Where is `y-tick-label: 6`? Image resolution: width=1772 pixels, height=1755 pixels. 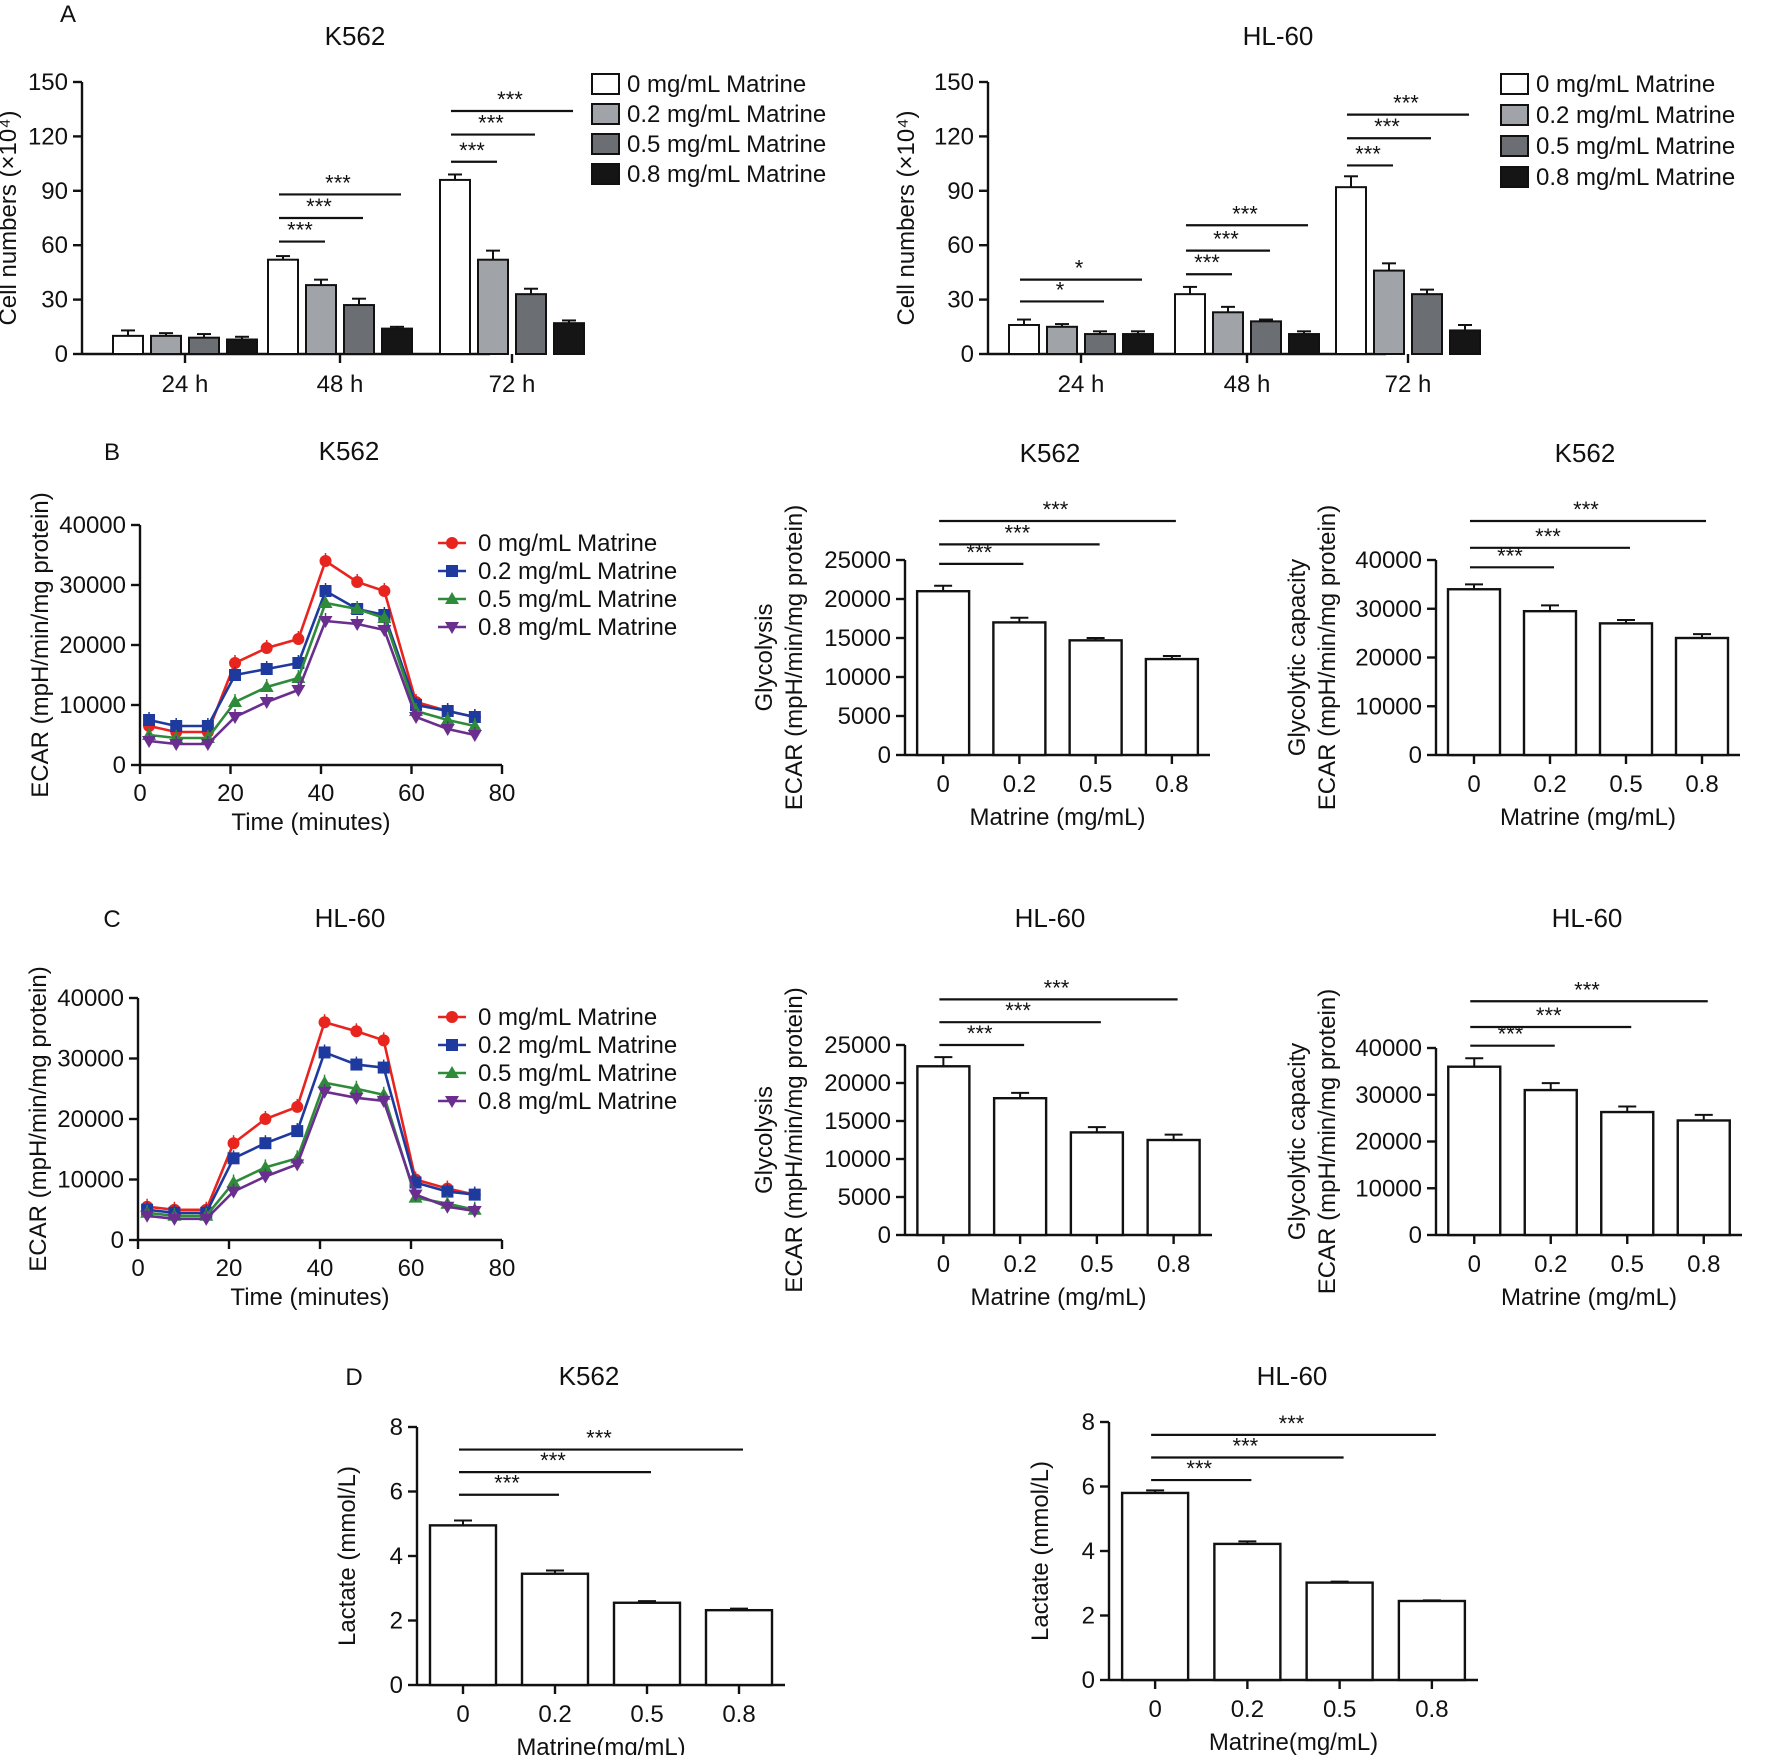
y-tick-label: 6 is located at coordinates (1088, 1487).